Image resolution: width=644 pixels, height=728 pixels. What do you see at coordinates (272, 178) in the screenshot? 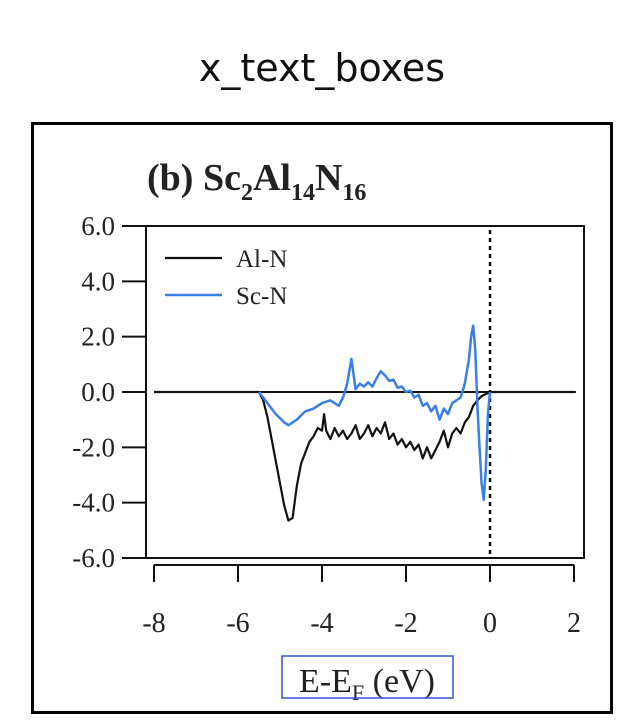
I see `chart-title-part: Al` at bounding box center [272, 178].